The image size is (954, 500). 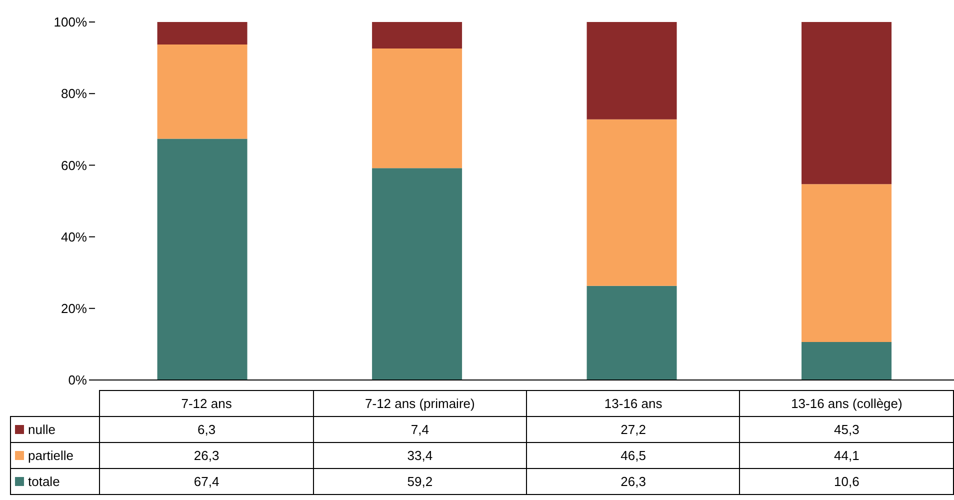 I want to click on y-tick-label: 80%, so click(x=74, y=94).